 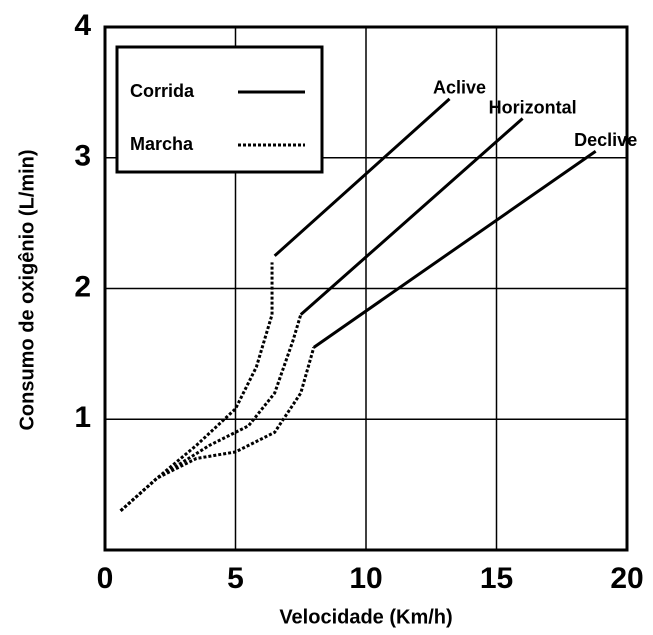 I want to click on y-tick-label: 3, so click(x=82, y=156).